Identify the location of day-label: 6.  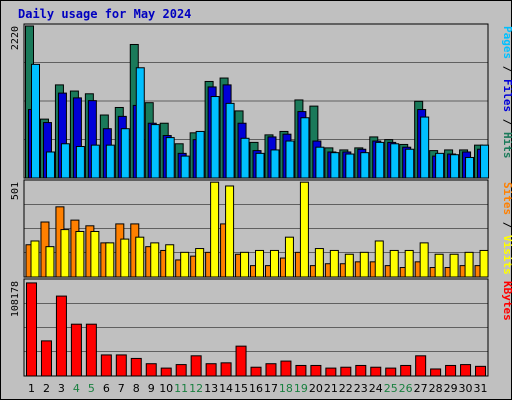
(106, 388).